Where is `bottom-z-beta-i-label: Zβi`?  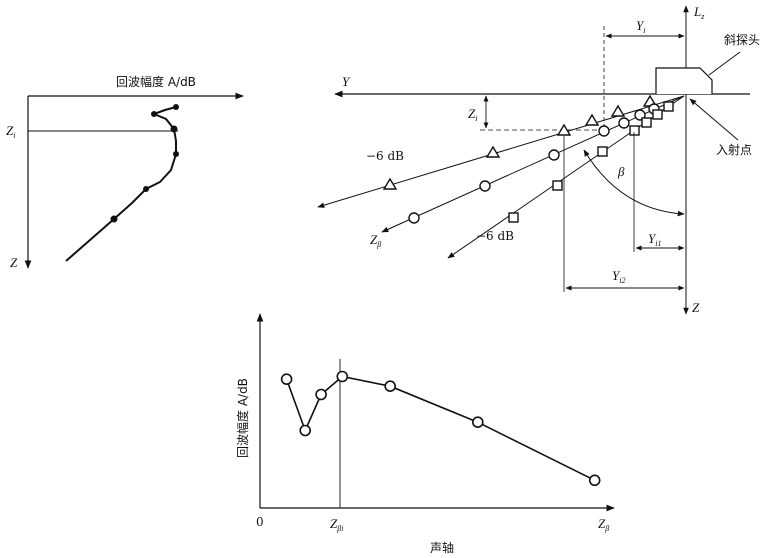 bottom-z-beta-i-label: Zβi is located at coordinates (336, 524).